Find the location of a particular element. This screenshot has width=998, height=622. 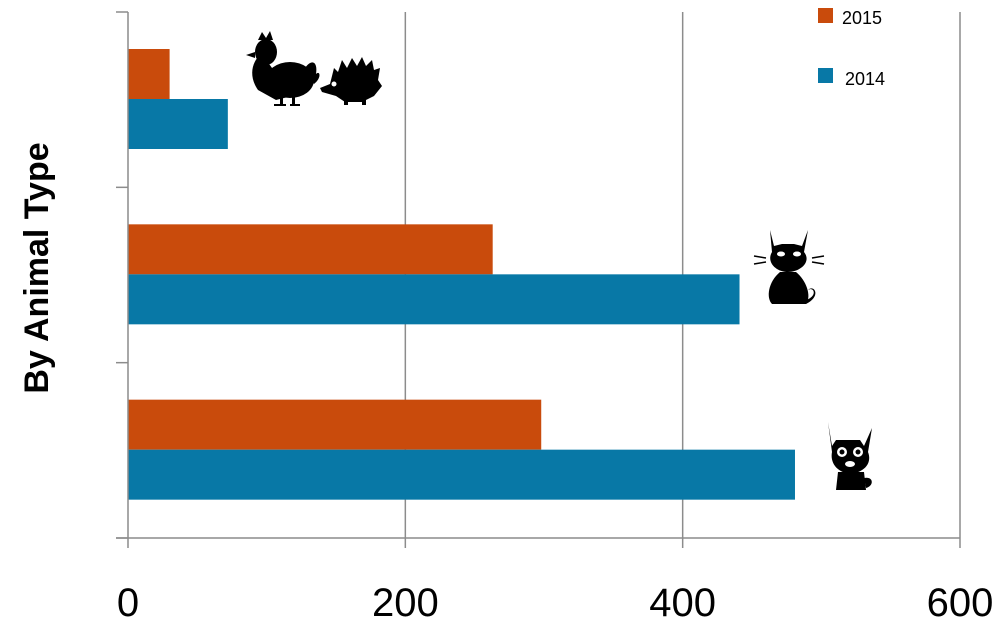

x-tick-label-0: 0 is located at coordinates (128, 601).